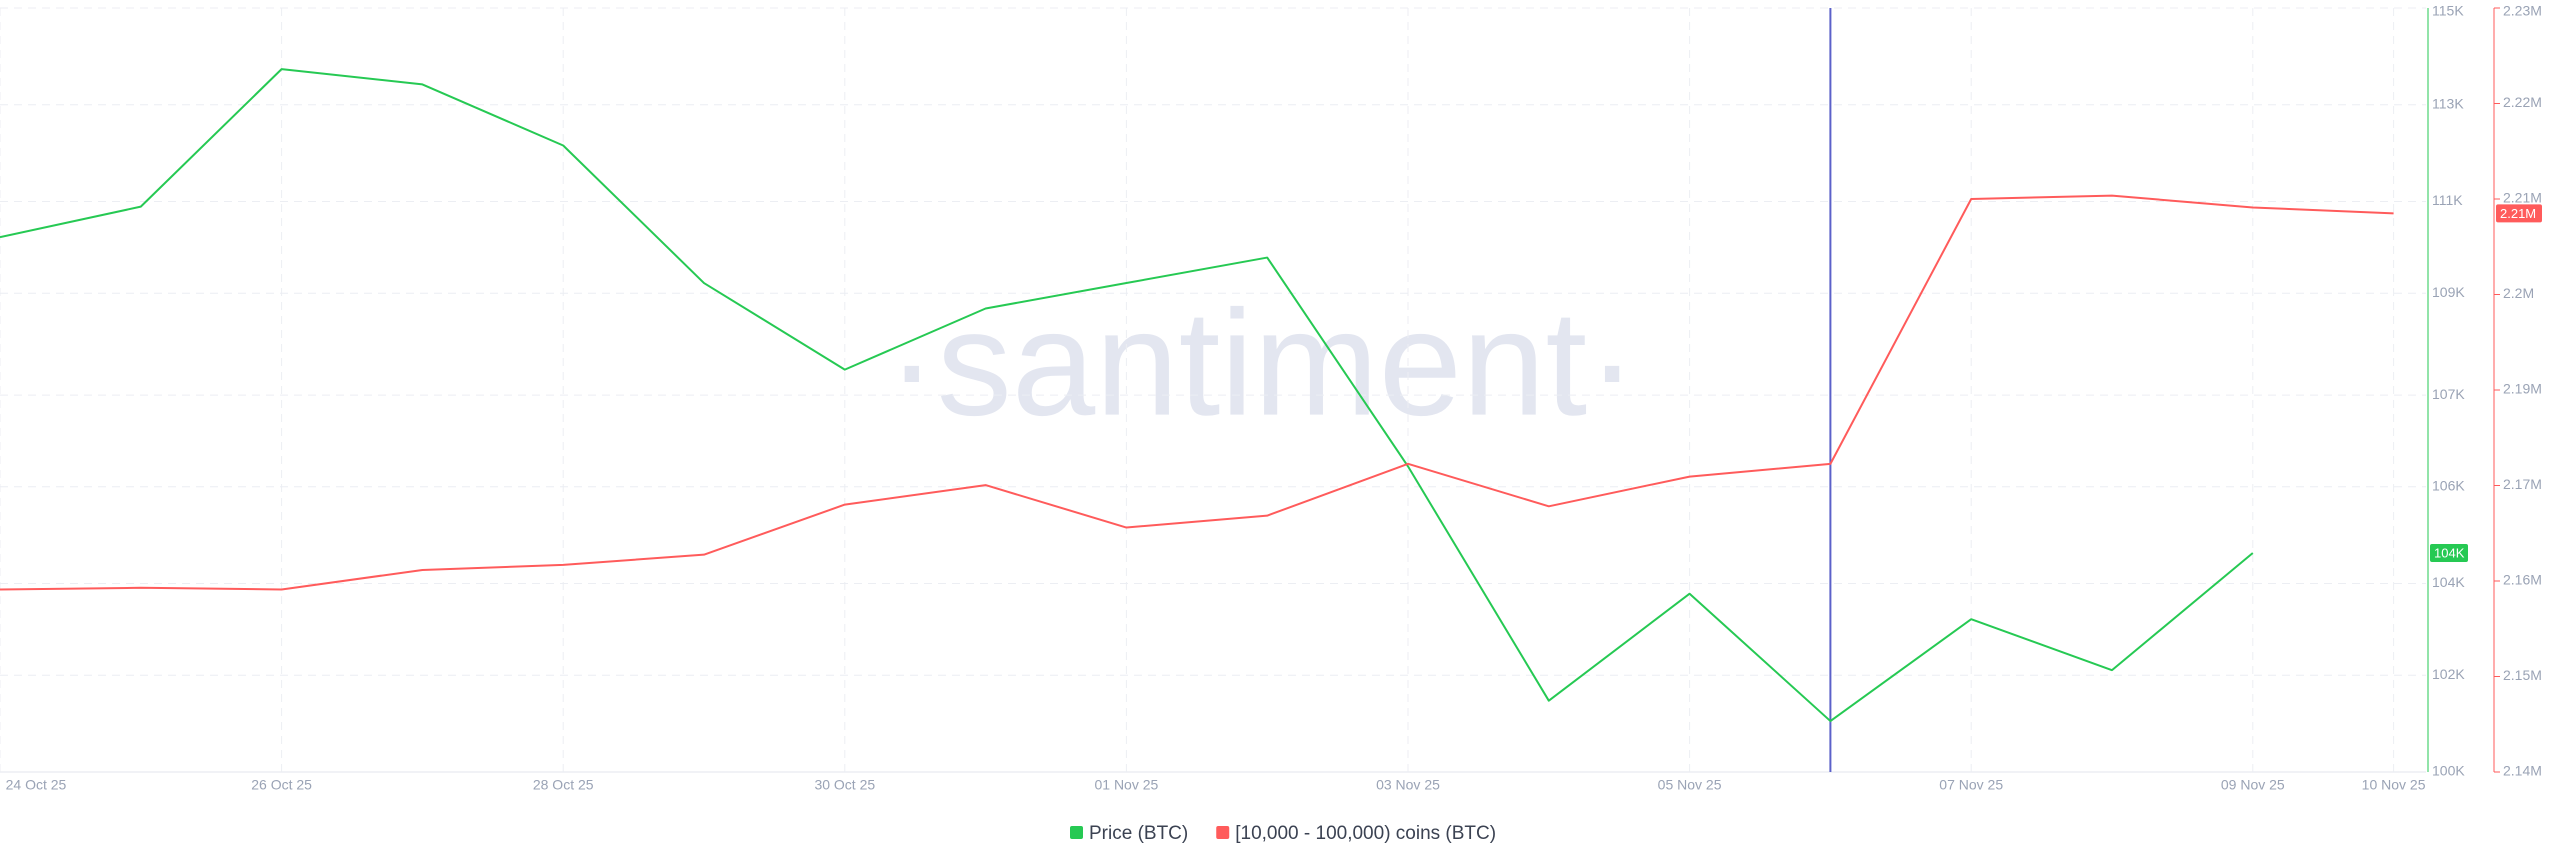  Describe the element at coordinates (2522, 675) in the screenshot. I see `y2-tick-label: 2.15M` at that location.